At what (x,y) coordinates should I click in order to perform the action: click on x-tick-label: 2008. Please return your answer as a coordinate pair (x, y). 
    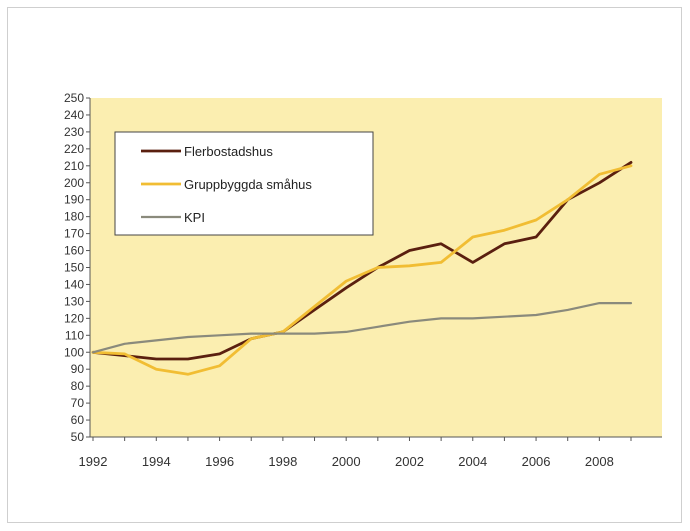
    Looking at the image, I should click on (599, 461).